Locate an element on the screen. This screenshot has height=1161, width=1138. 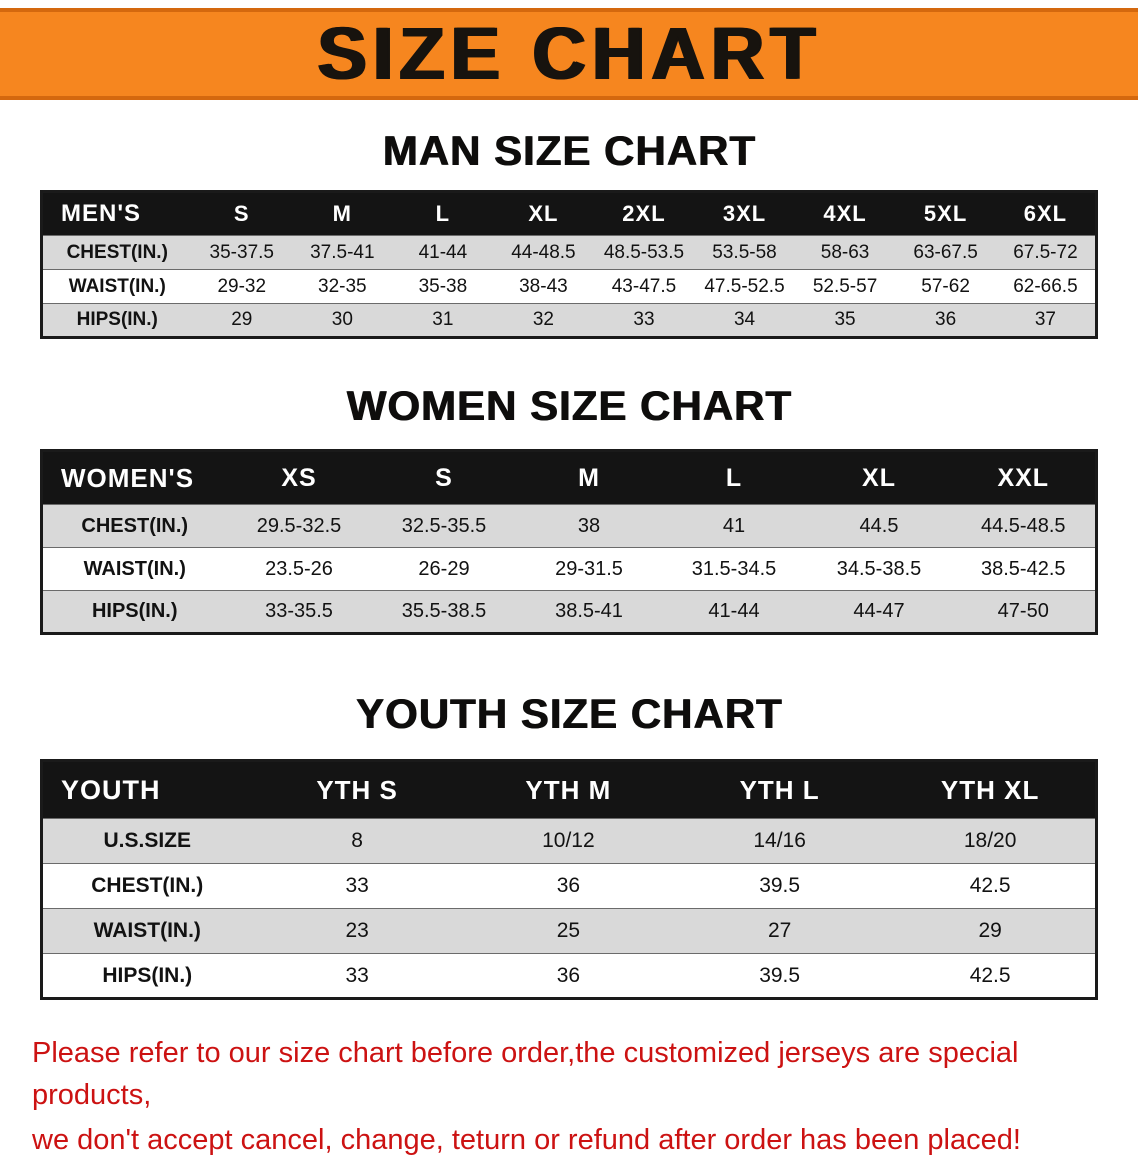
table-row: WAIST(IN.) 23 25 27 29 is located at coordinates (569, 931).